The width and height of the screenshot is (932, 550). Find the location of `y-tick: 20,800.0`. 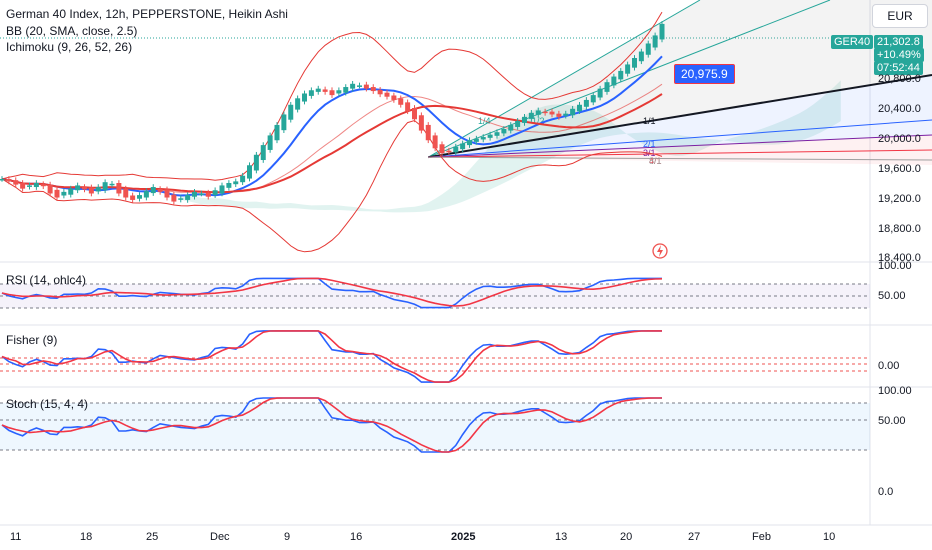

y-tick: 20,800.0 is located at coordinates (899, 79).